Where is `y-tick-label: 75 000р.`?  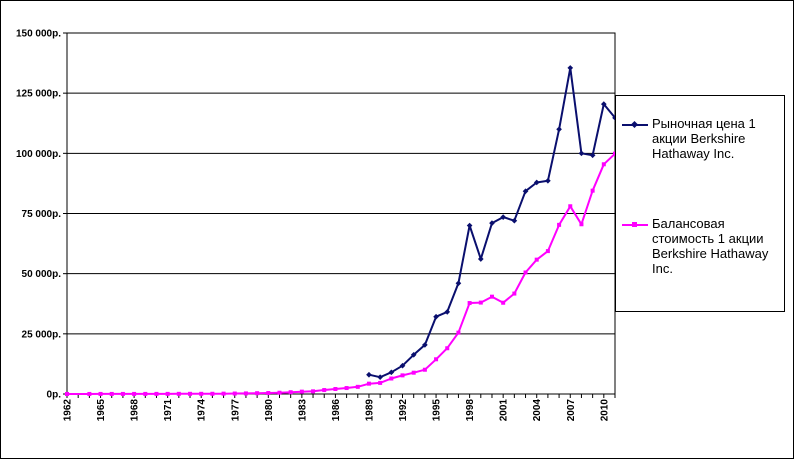
y-tick-label: 75 000р. is located at coordinates (42, 214).